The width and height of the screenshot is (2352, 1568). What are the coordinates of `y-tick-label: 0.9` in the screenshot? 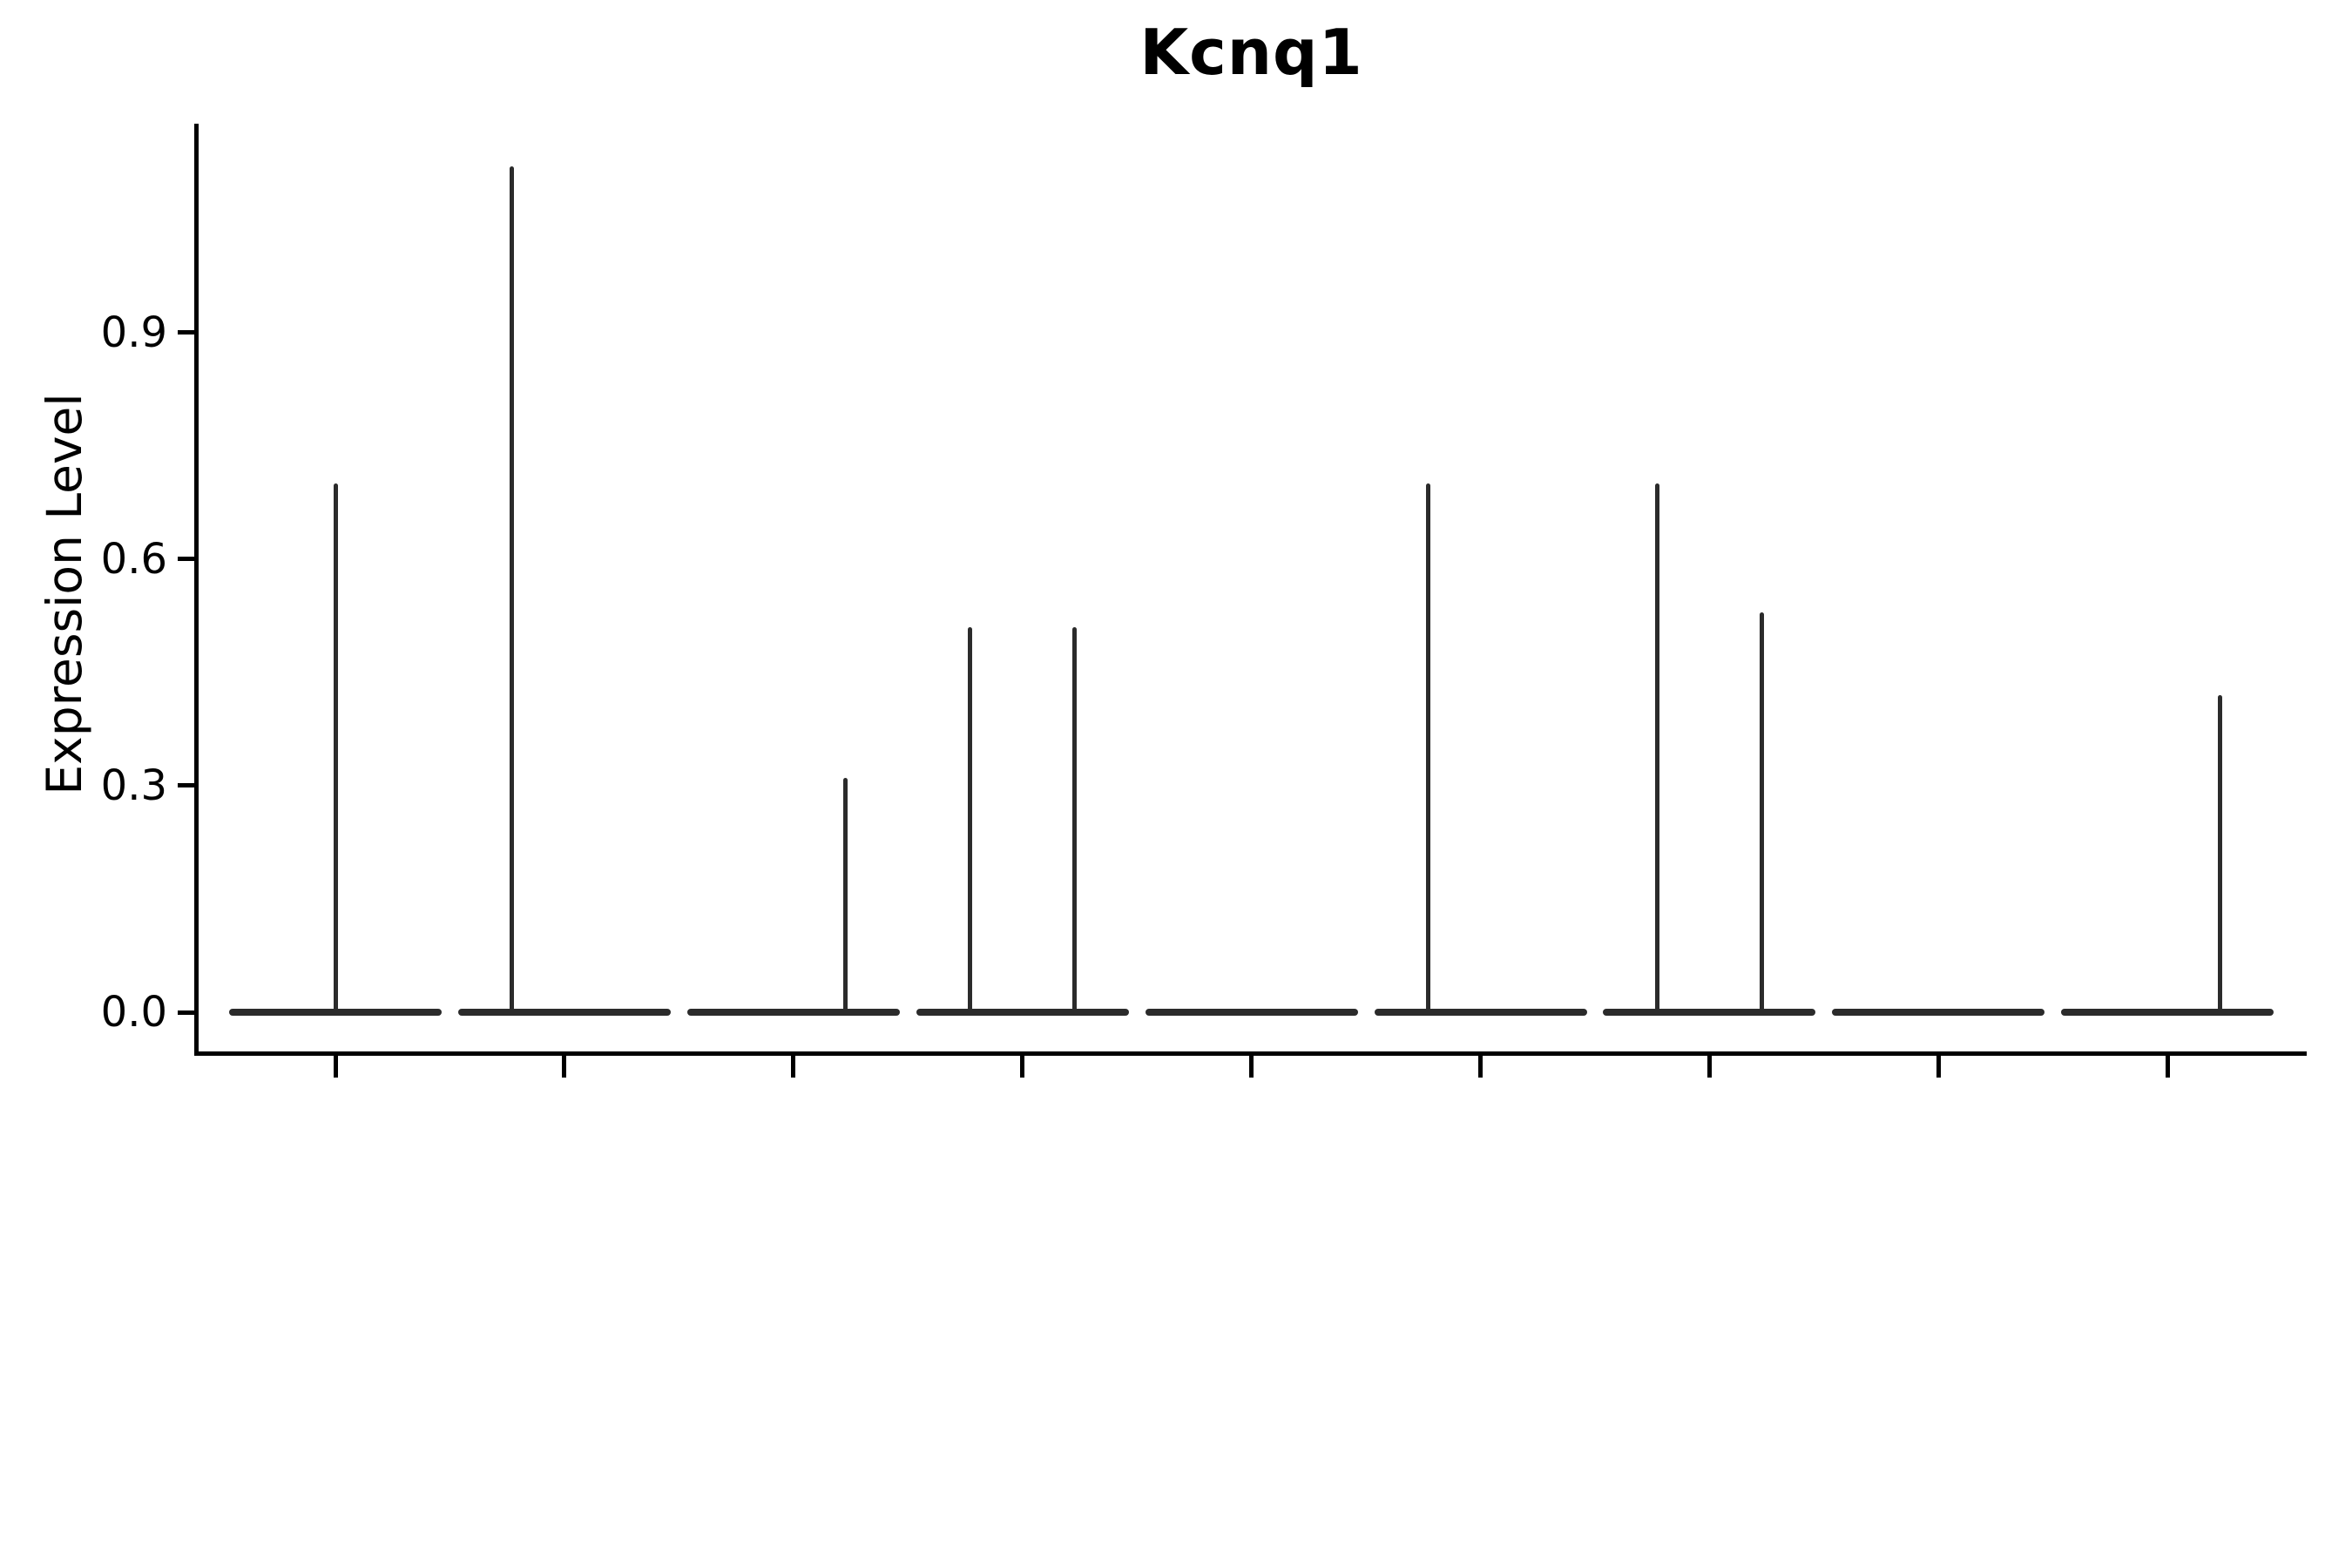 It's located at (134, 332).